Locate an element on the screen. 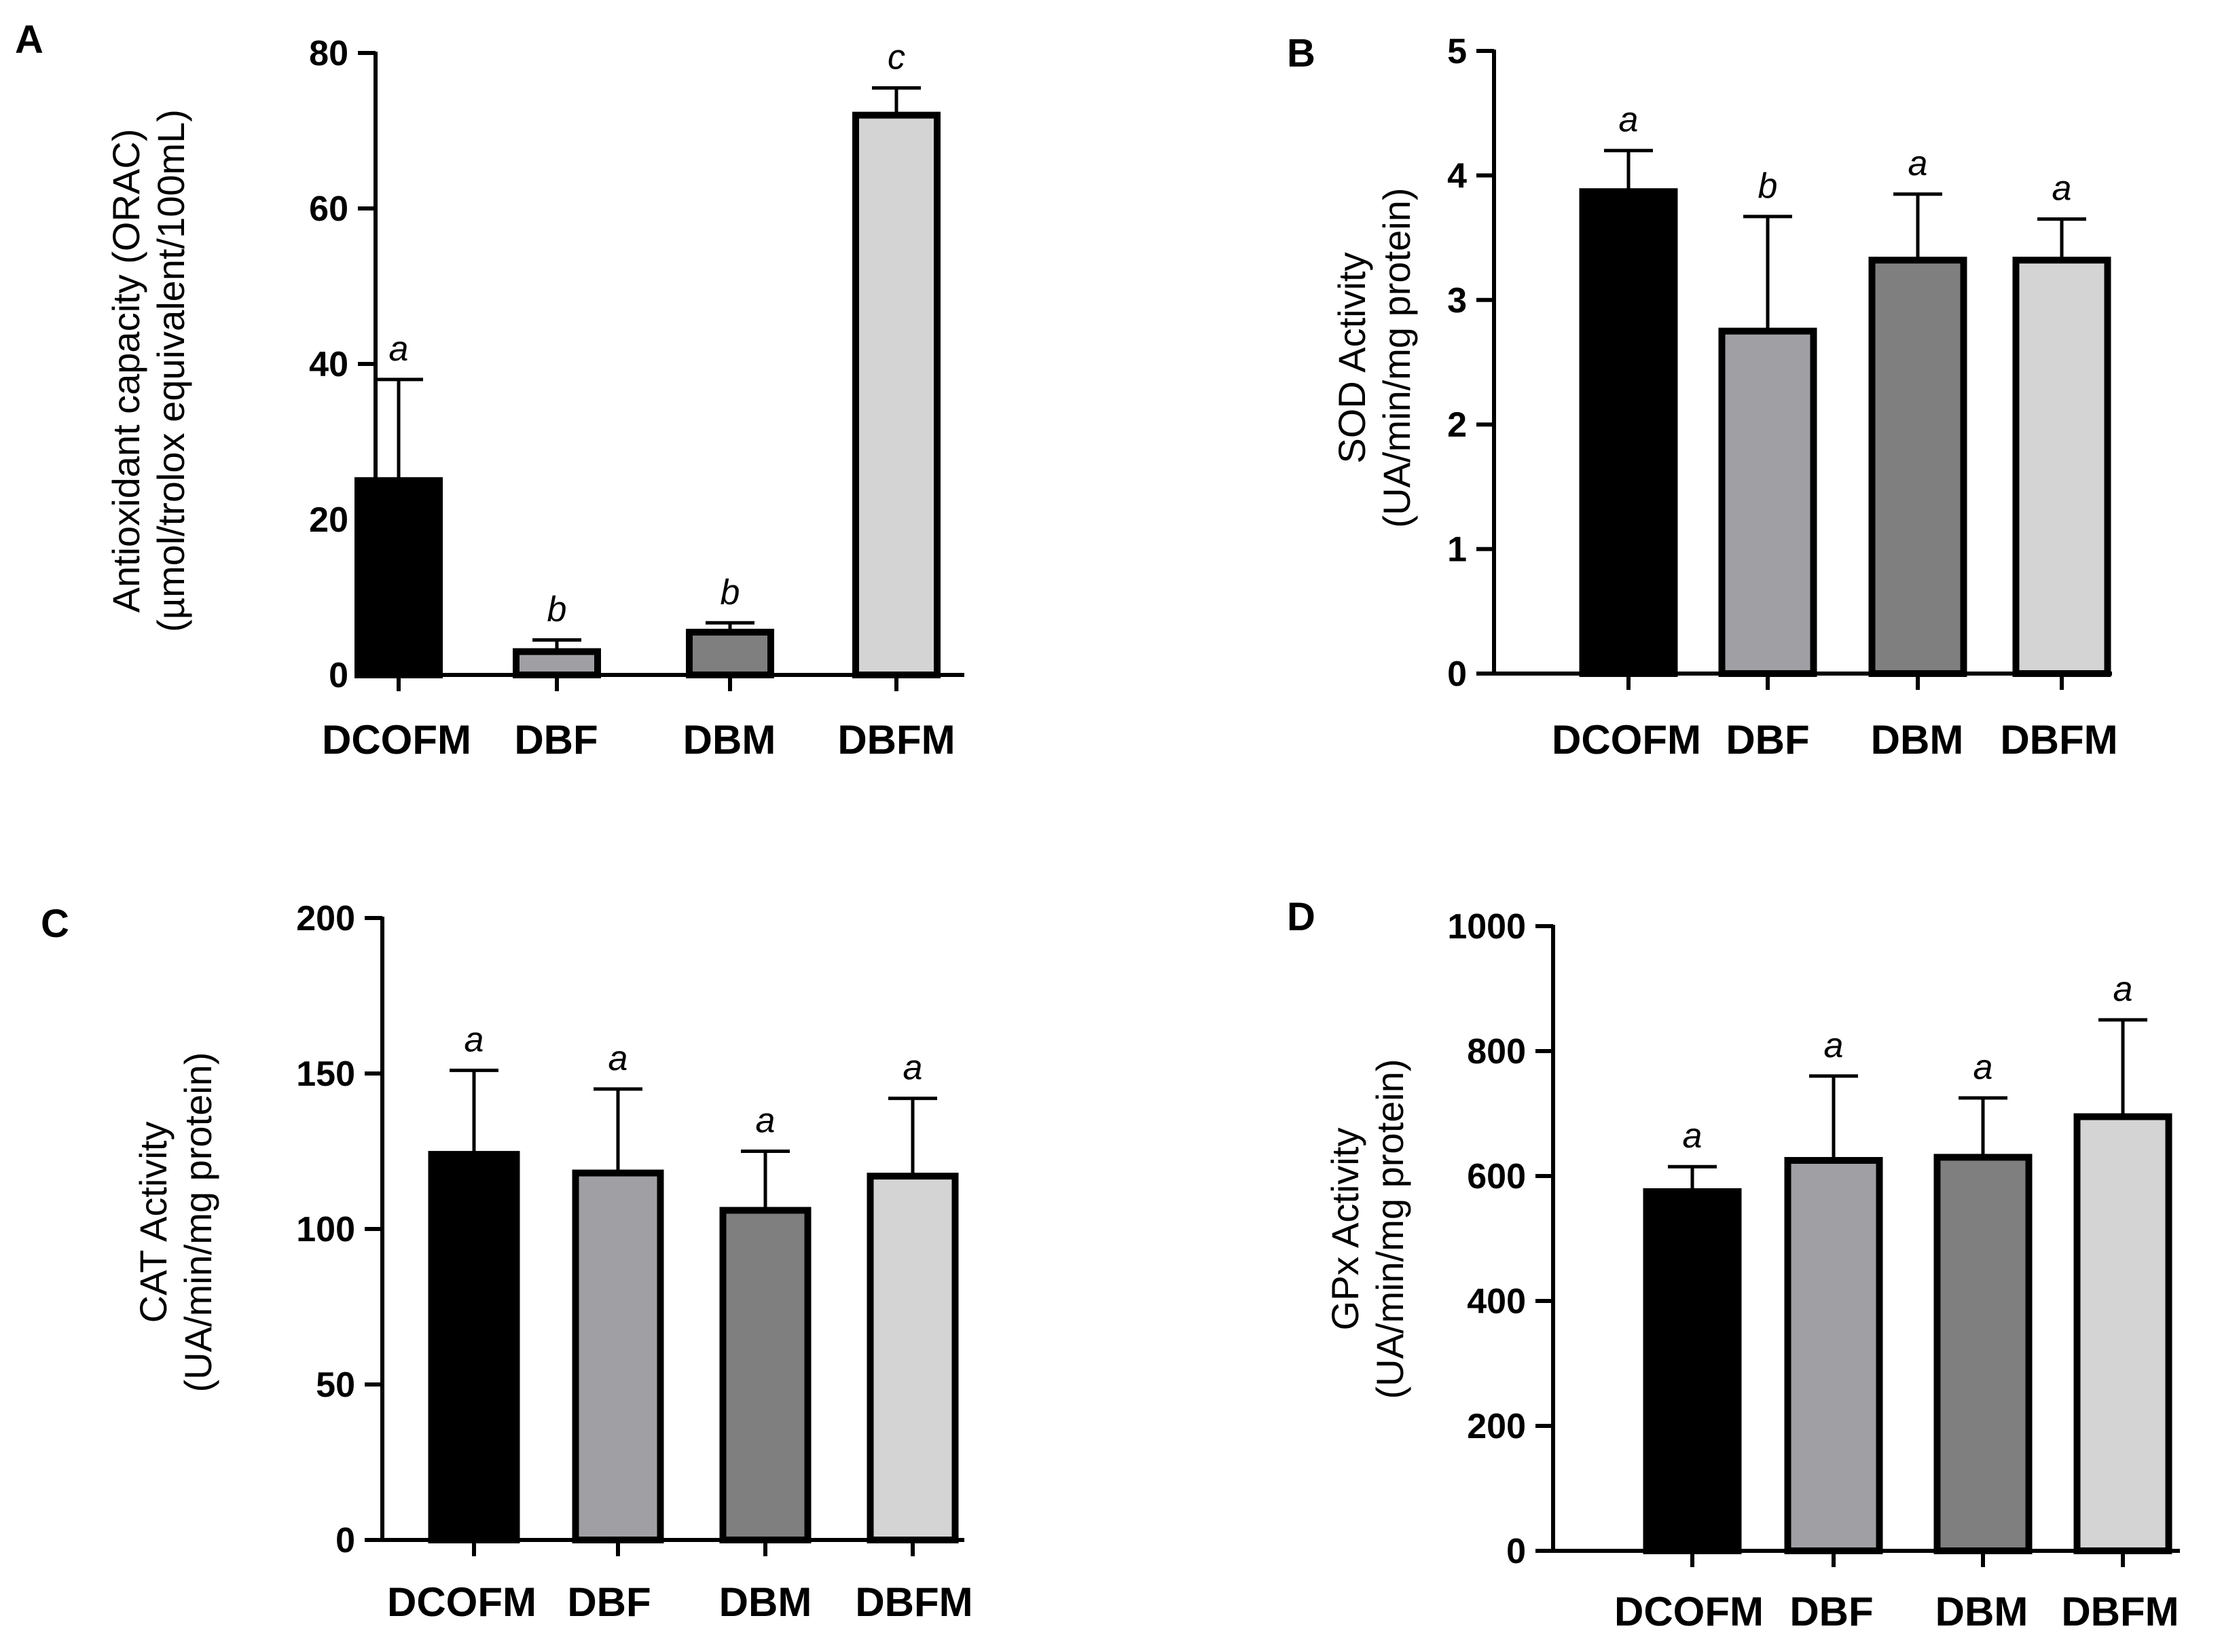 The width and height of the screenshot is (2239, 1652). y-tick-label: 600 is located at coordinates (1496, 1176).